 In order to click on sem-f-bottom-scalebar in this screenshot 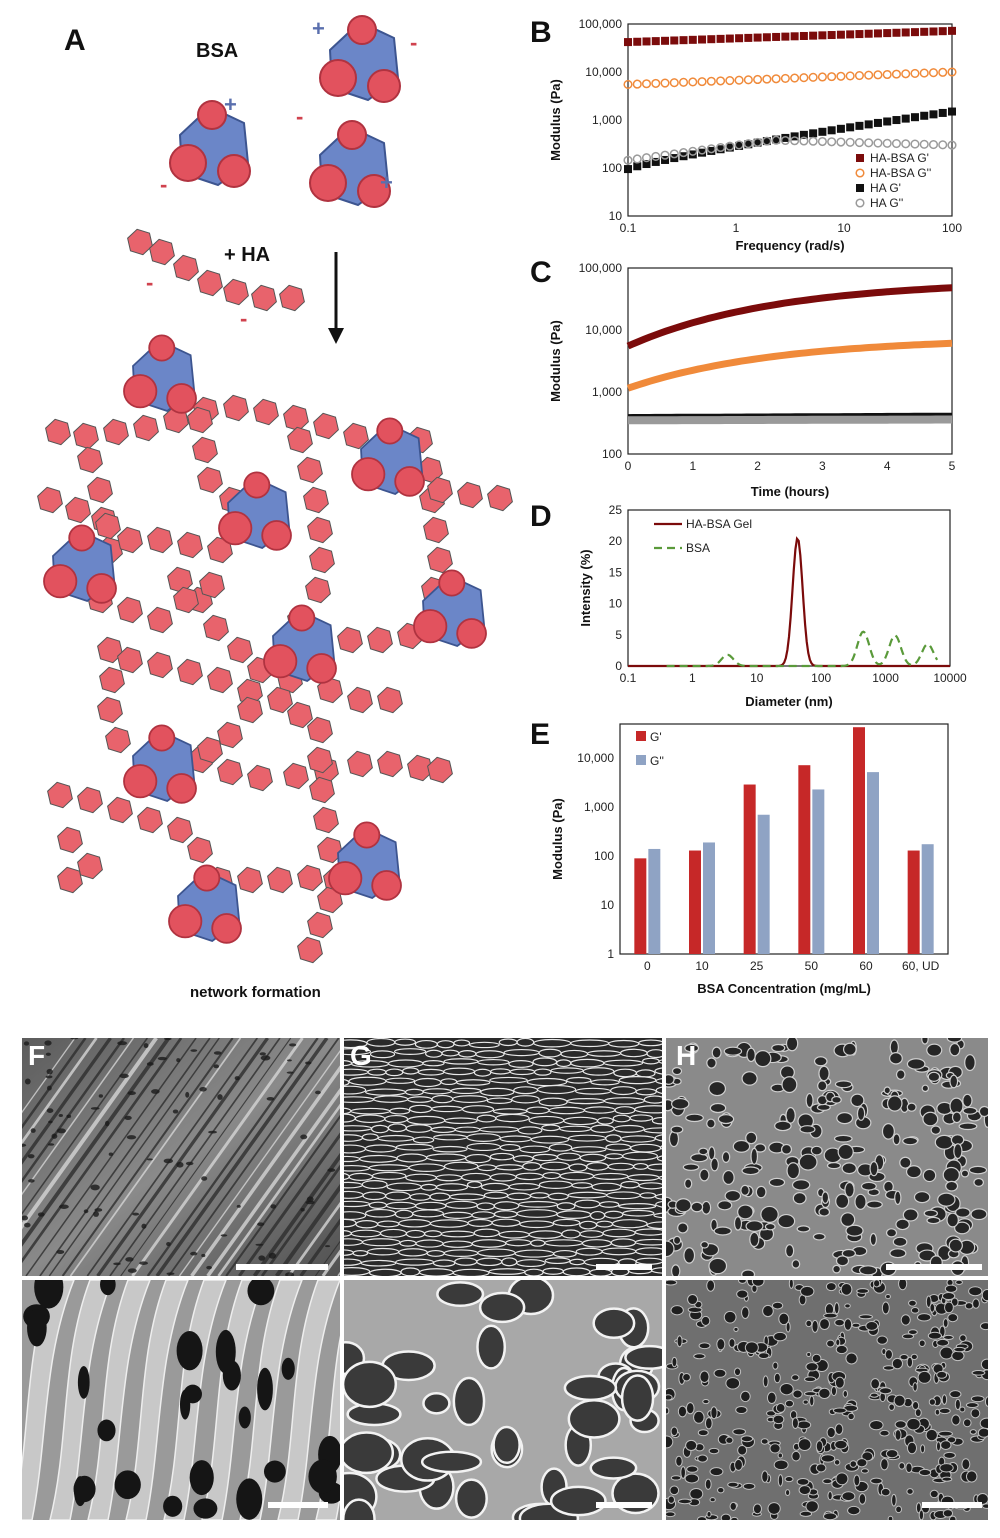, I will do `click(298, 1505)`.